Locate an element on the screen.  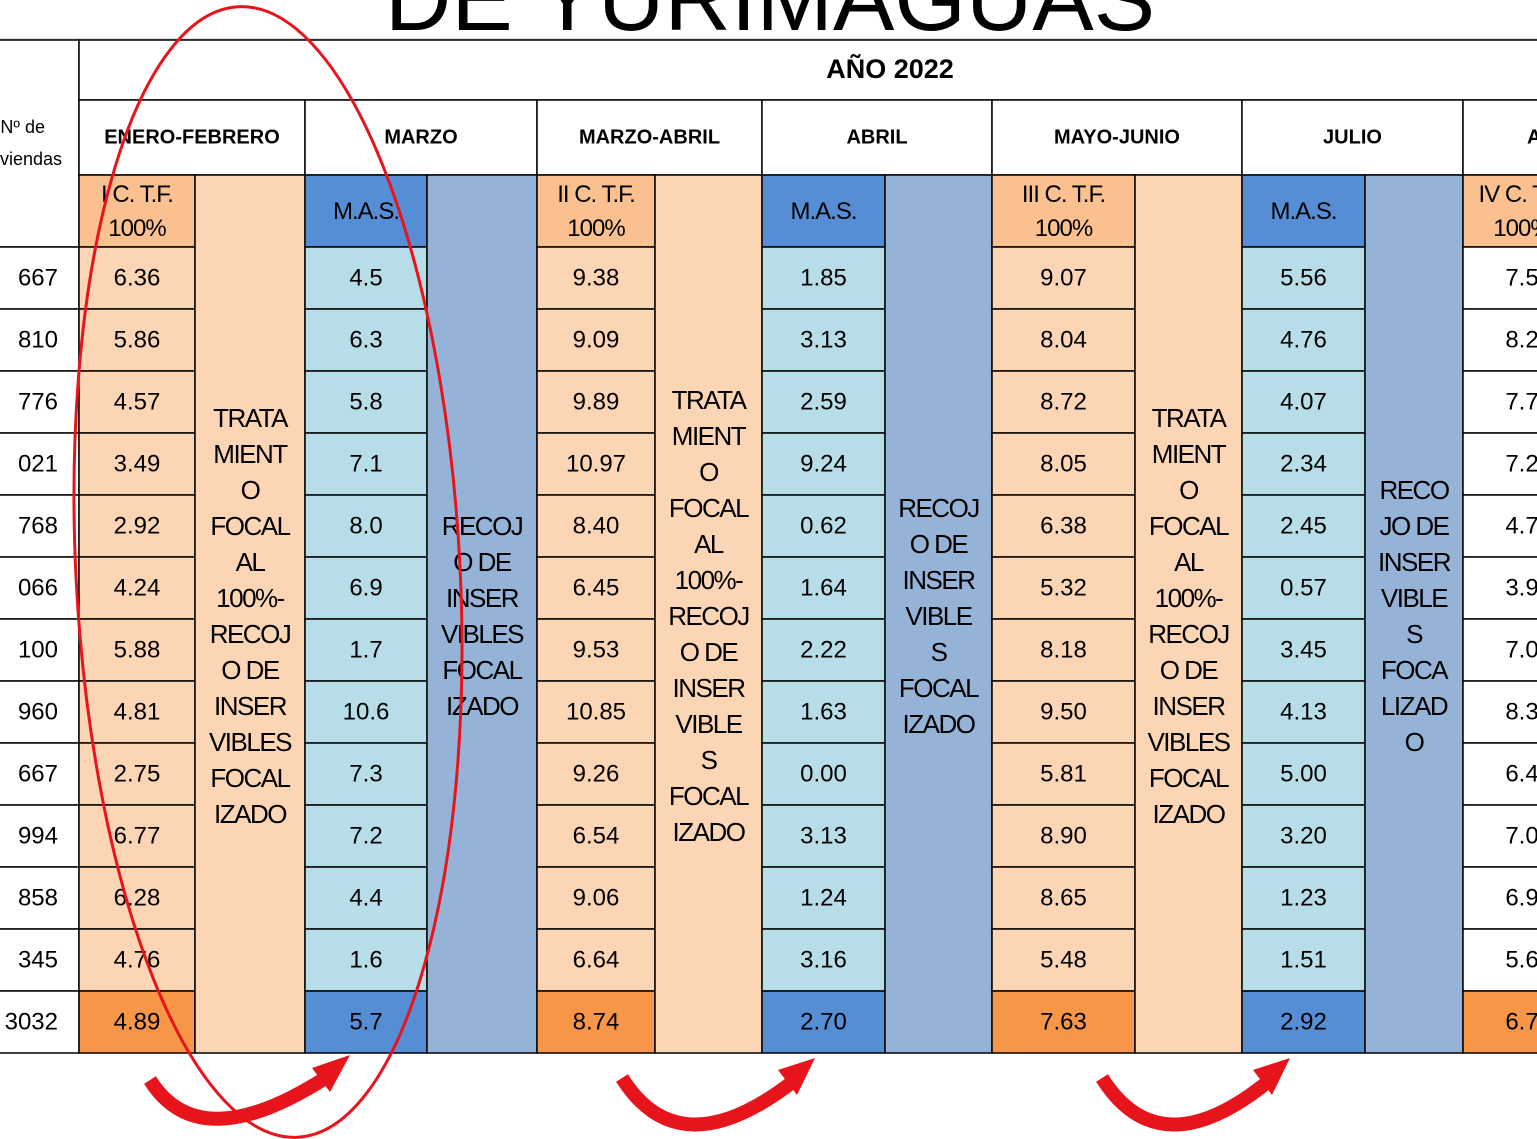
cell-value: 9.24 is located at coordinates (823, 463).